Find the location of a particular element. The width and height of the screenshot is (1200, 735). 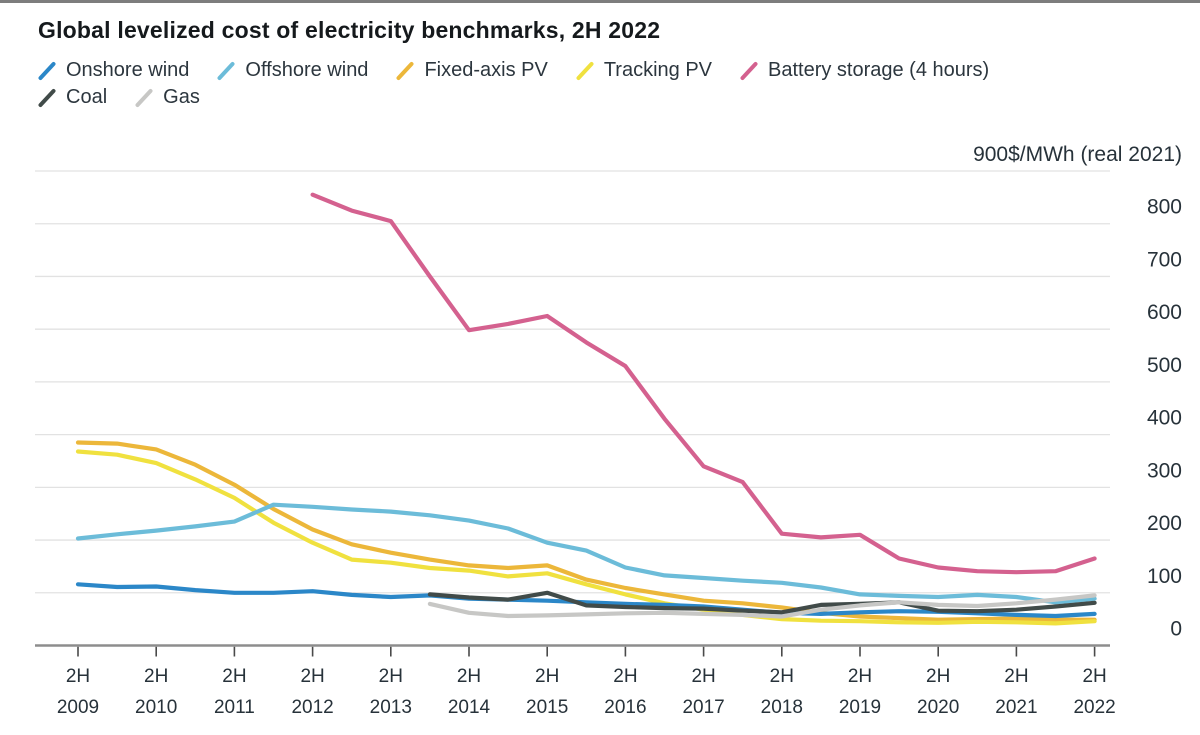

y-tick-label: 600 is located at coordinates (1164, 312).